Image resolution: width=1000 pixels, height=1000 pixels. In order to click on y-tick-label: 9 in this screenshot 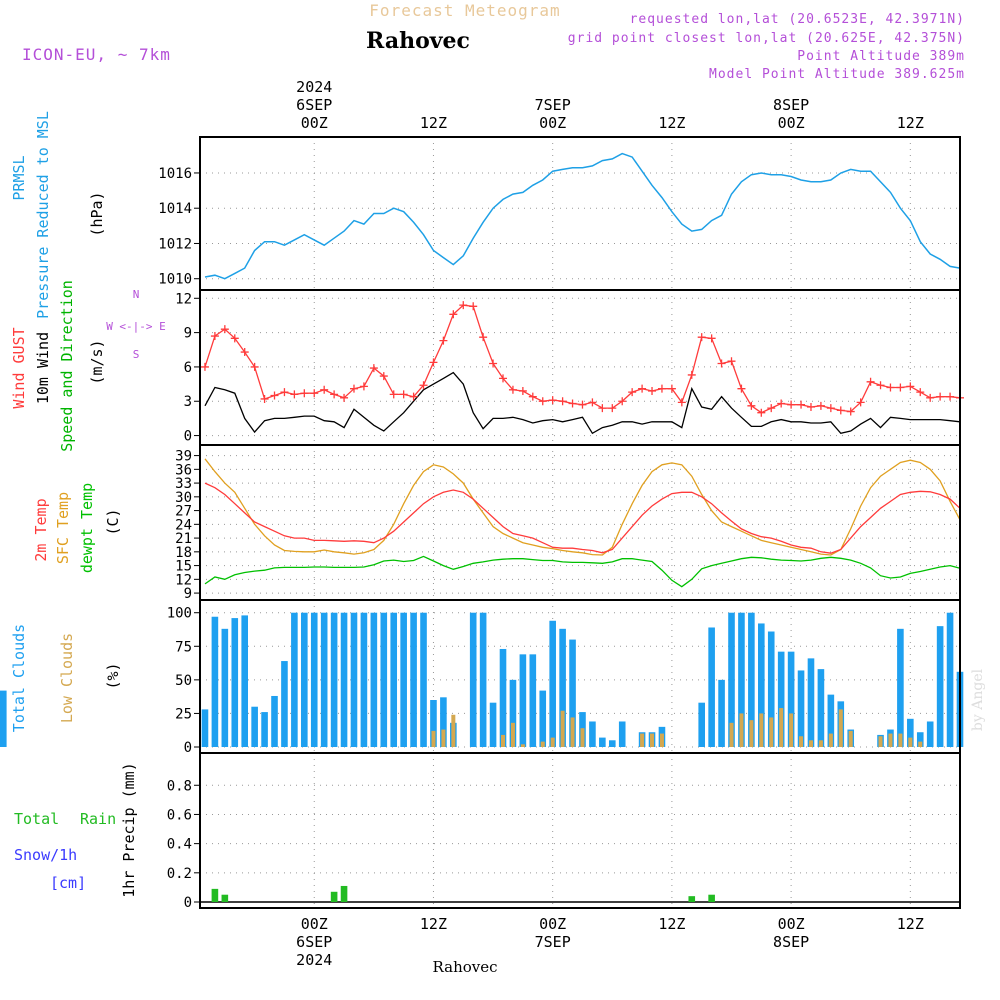, I will do `click(188, 334)`.